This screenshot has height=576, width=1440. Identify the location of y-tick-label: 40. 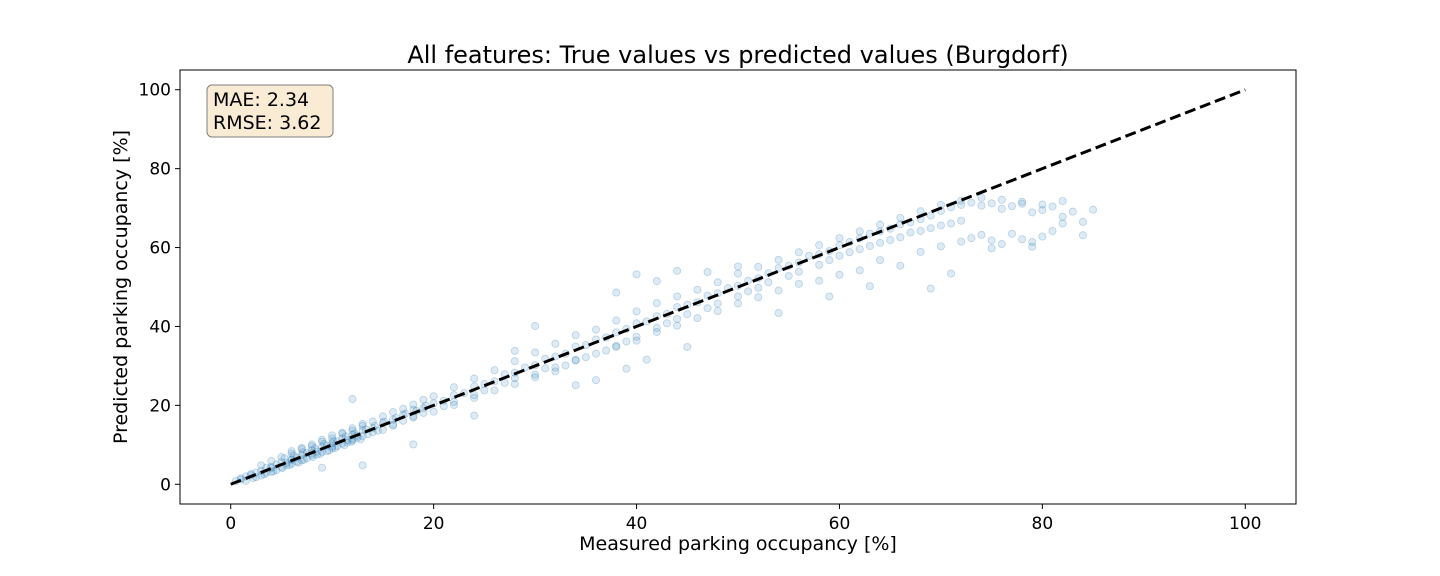
(160, 327).